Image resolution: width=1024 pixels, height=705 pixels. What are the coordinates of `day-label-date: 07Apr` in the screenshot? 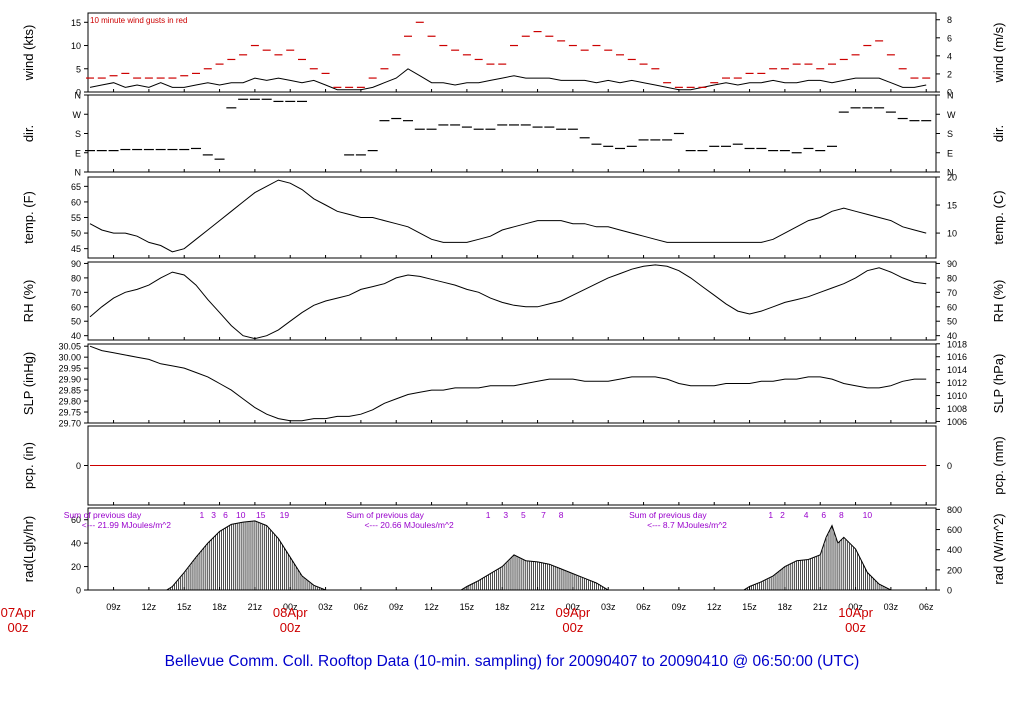 It's located at (18, 612).